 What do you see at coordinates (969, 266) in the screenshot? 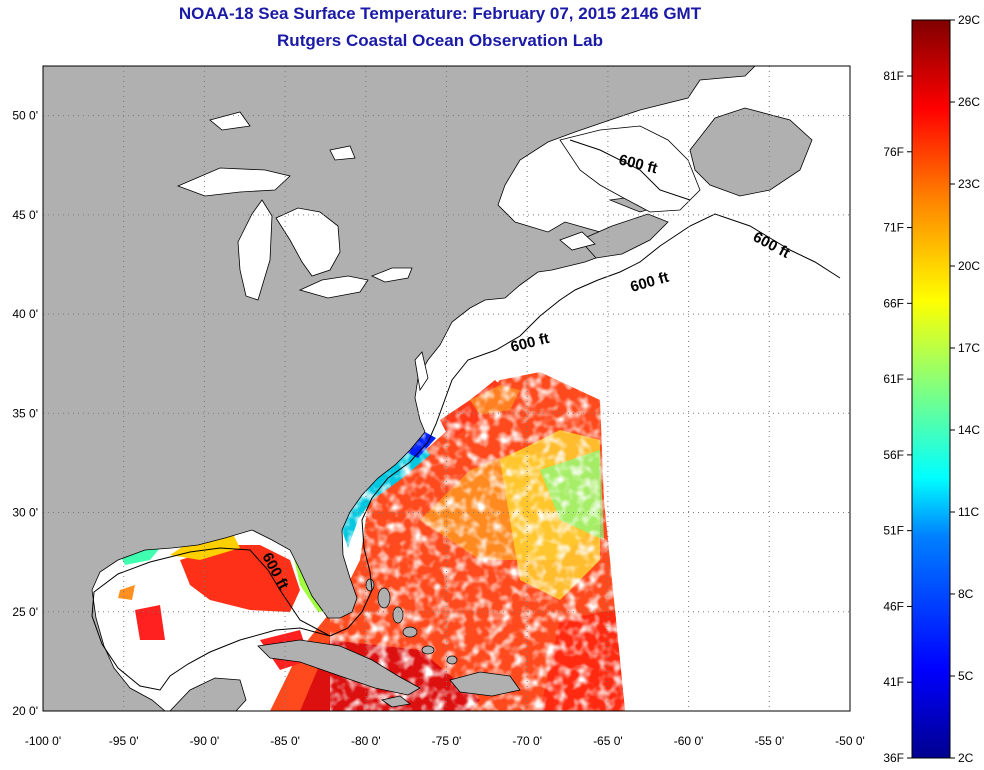
I see `colorbar-celsius-label: 20C` at bounding box center [969, 266].